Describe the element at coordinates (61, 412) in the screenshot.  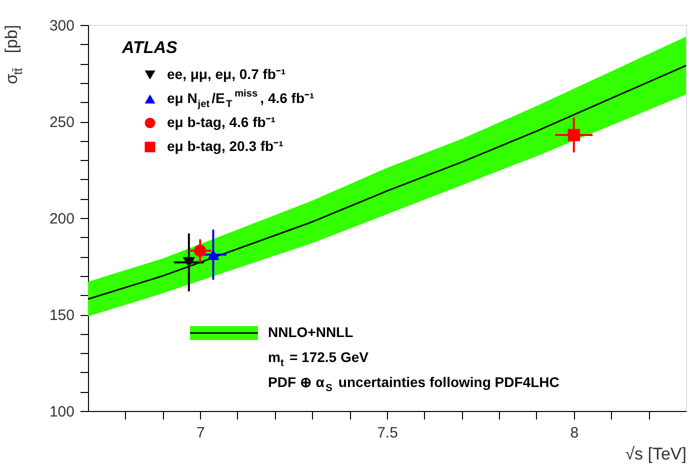
I see `y-tick-label: 100` at that location.